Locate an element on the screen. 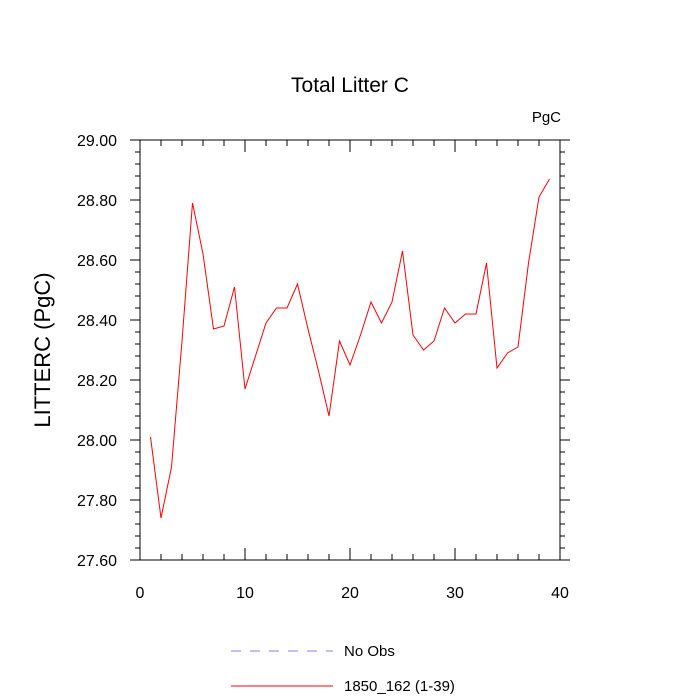 This screenshot has width=700, height=700. y-tick-label: 27.80 is located at coordinates (97, 501).